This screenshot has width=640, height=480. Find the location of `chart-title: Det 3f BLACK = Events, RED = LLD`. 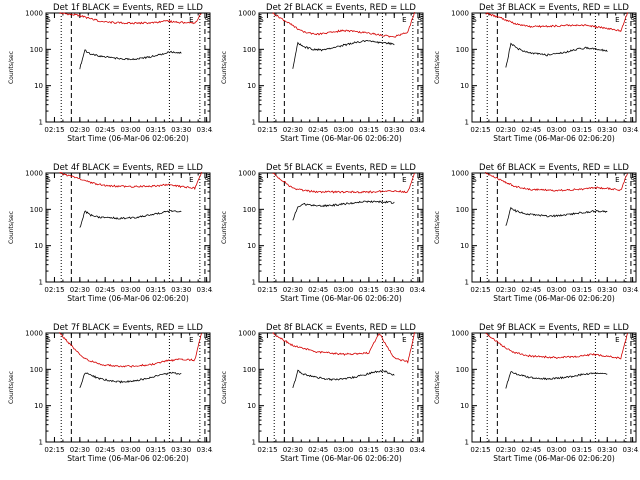

chart-title: Det 3f BLACK = Events, RED = LLD is located at coordinates (554, 8).